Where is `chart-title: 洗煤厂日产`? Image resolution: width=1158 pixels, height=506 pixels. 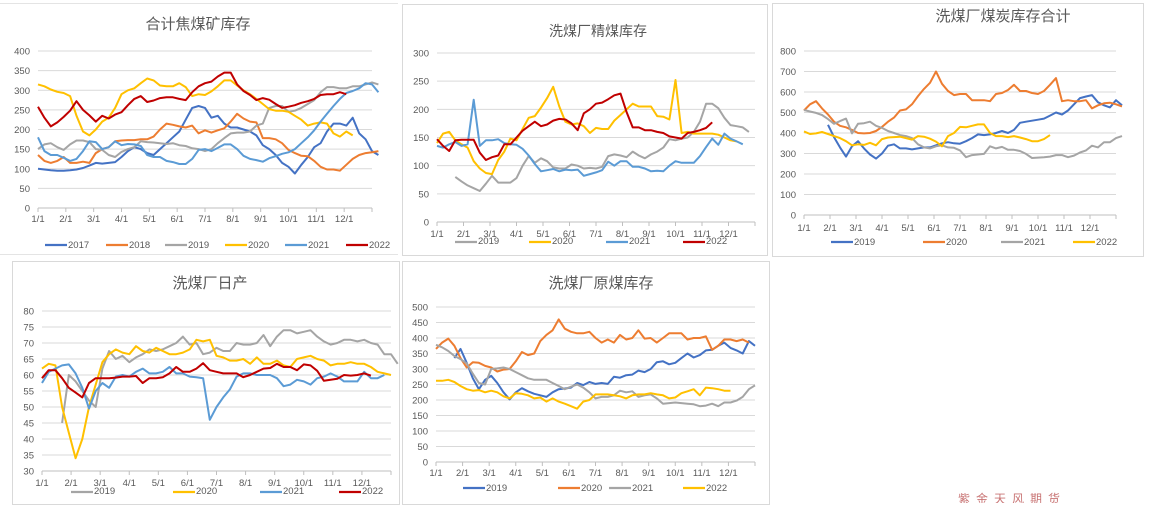 chart-title: 洗煤厂日产 is located at coordinates (209, 283).